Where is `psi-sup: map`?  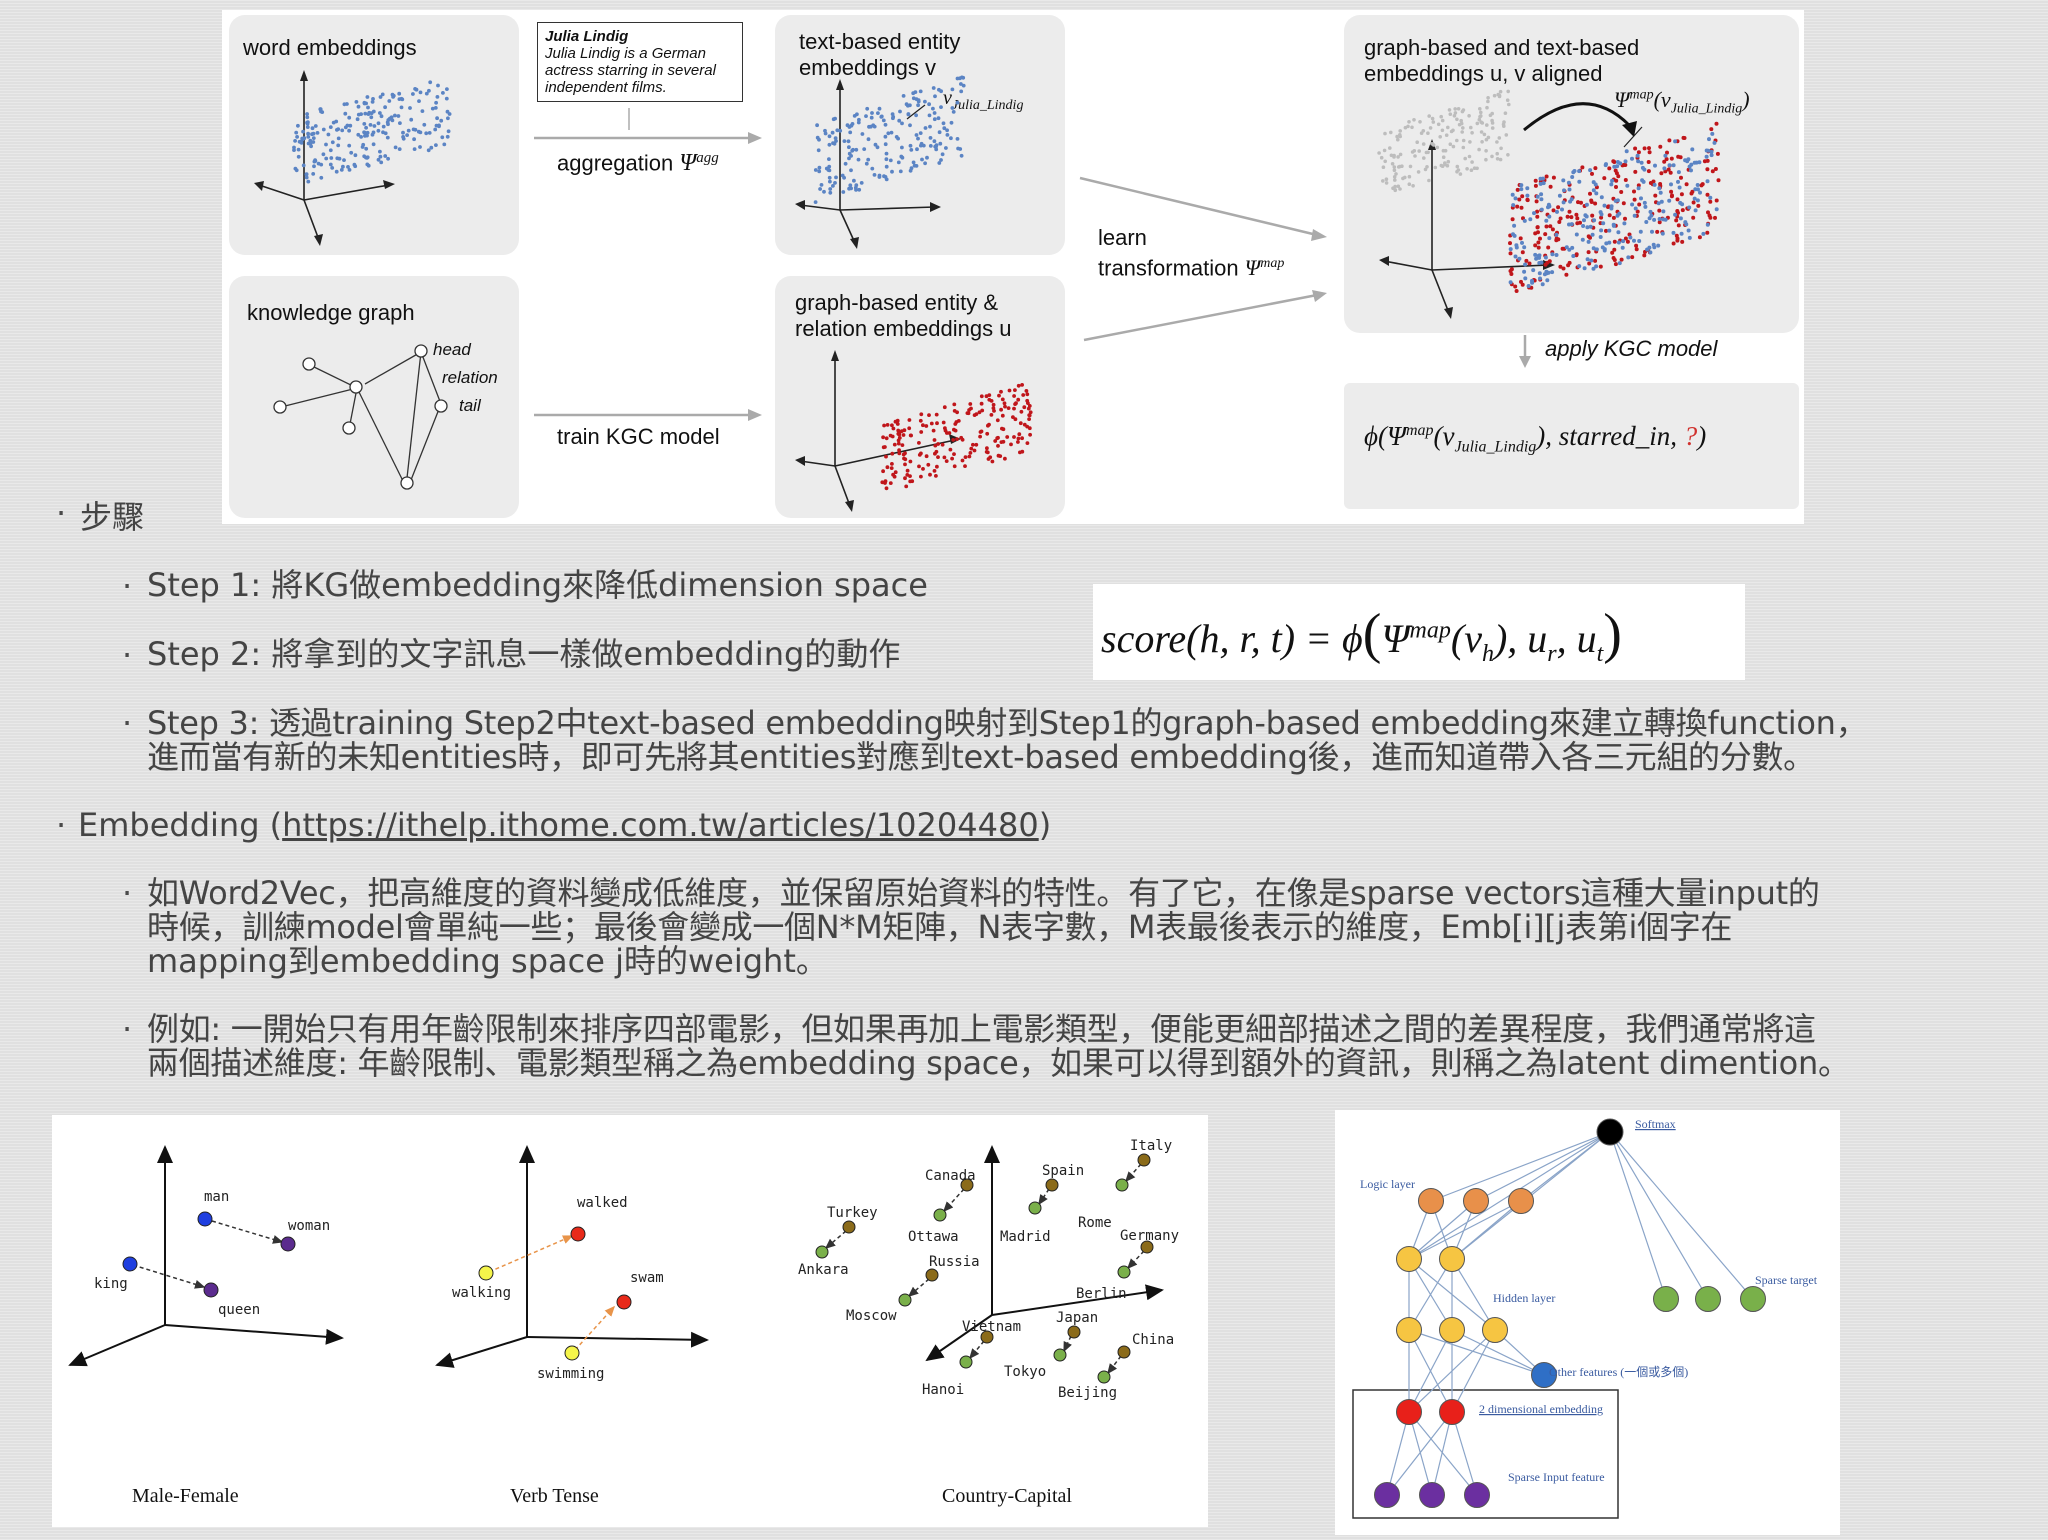 psi-sup: map is located at coordinates (1641, 95).